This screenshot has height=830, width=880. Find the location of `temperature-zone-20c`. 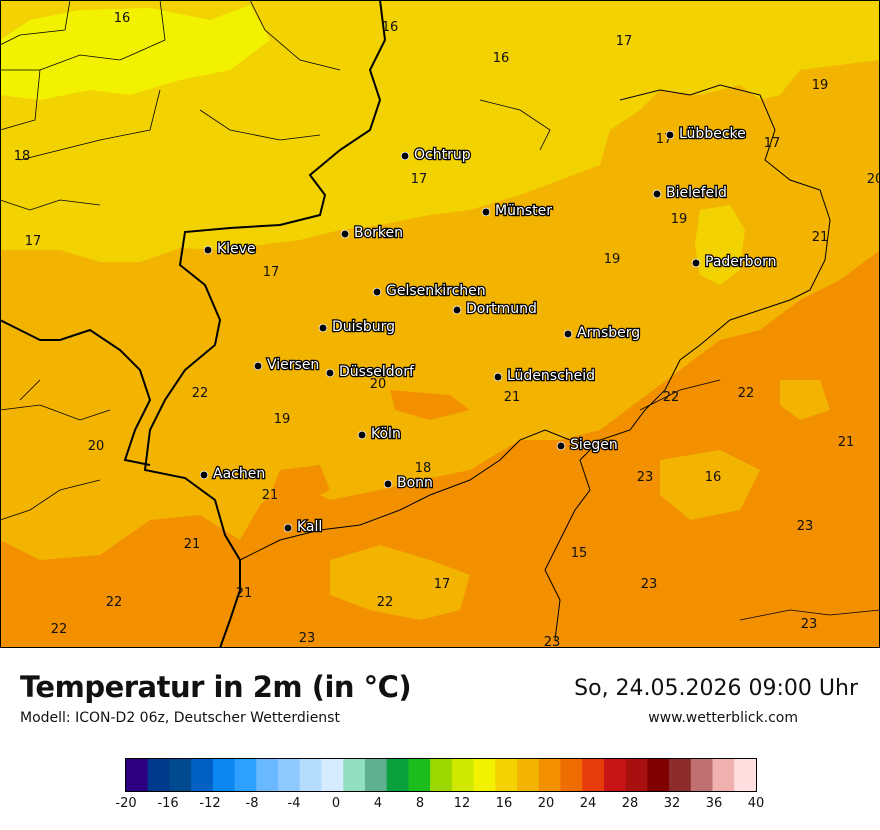

temperature-zone-20c is located at coordinates (430, 405).